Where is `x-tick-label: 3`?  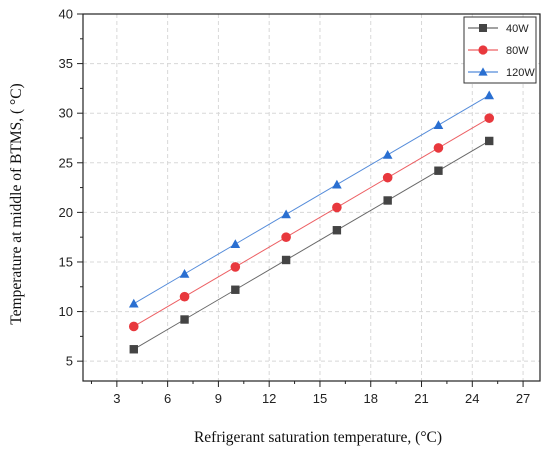 x-tick-label: 3 is located at coordinates (116, 398).